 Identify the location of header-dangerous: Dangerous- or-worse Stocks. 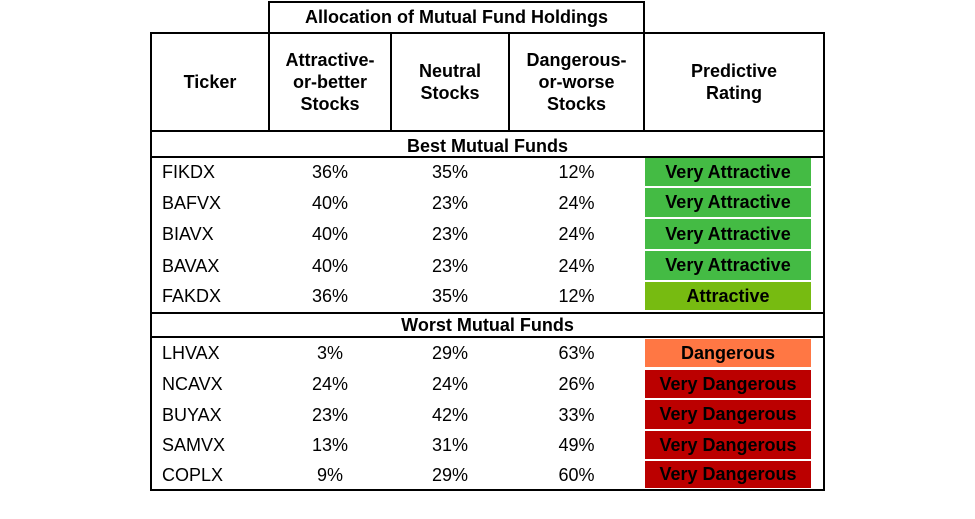
(576, 82).